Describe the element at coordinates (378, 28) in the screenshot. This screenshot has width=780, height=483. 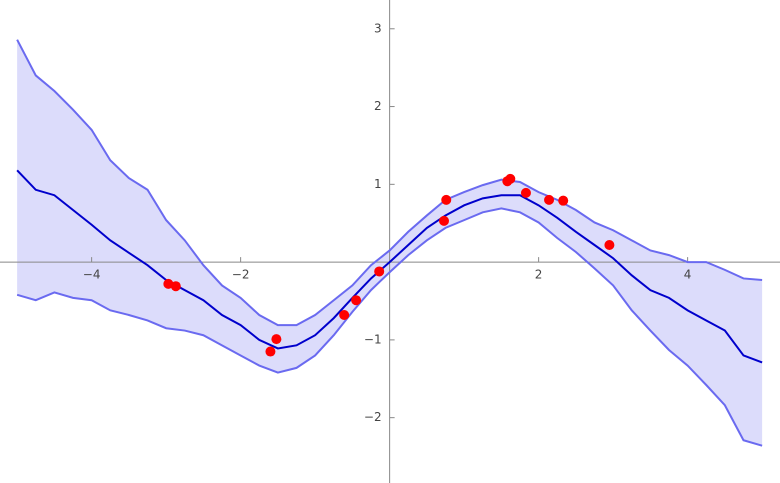
I see `y-tick-label: 3` at that location.